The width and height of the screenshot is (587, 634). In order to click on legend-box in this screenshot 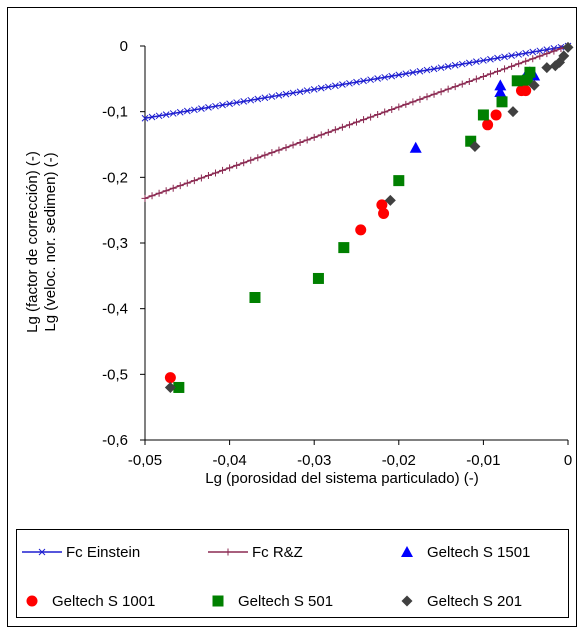, I will do `click(292, 573)`.